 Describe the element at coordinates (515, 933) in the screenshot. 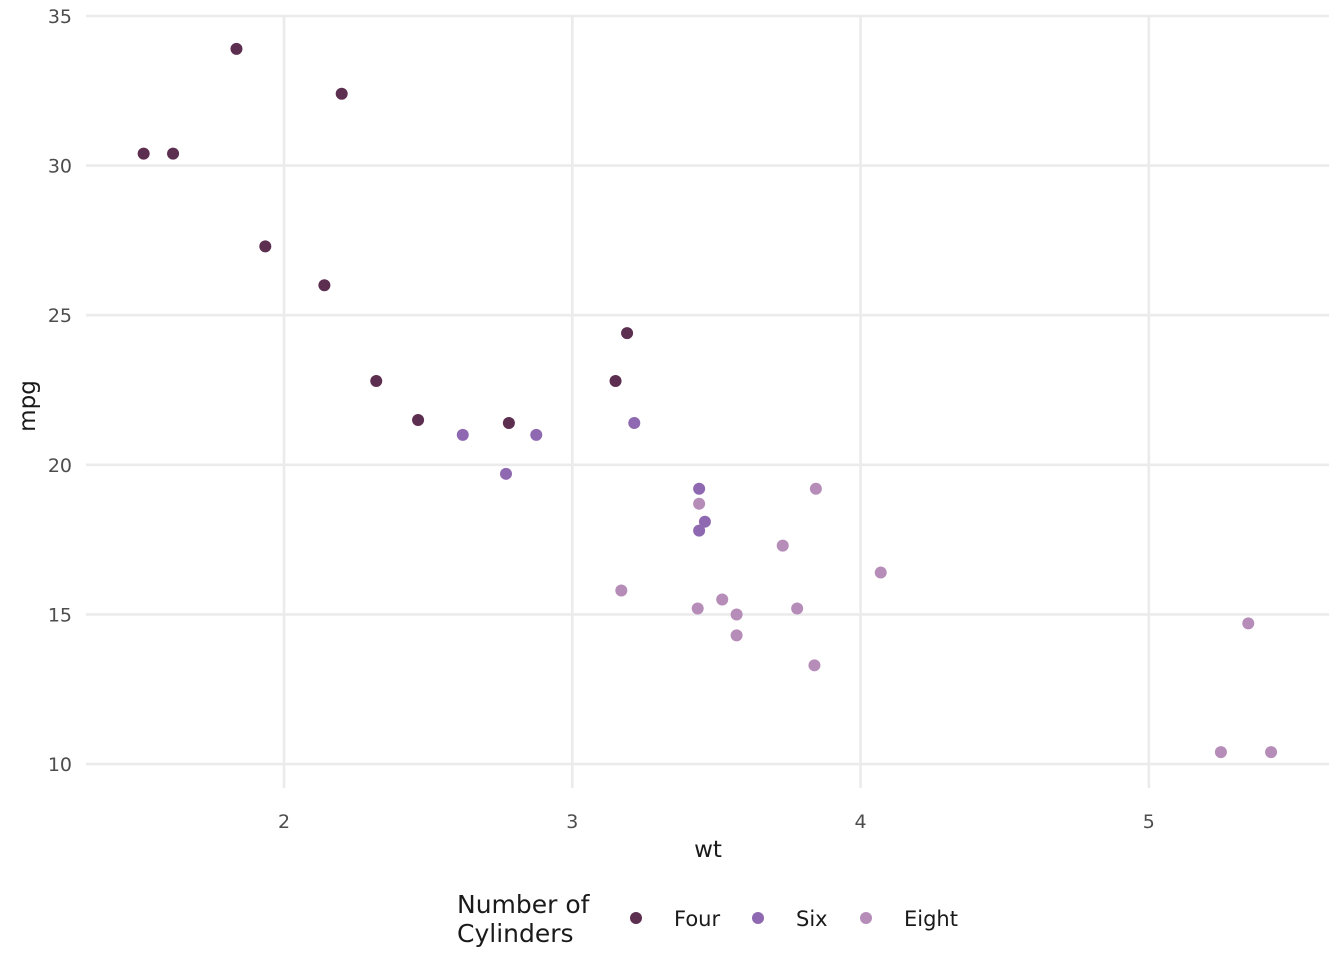

I see `legend-title-line-2: Cylinders` at that location.